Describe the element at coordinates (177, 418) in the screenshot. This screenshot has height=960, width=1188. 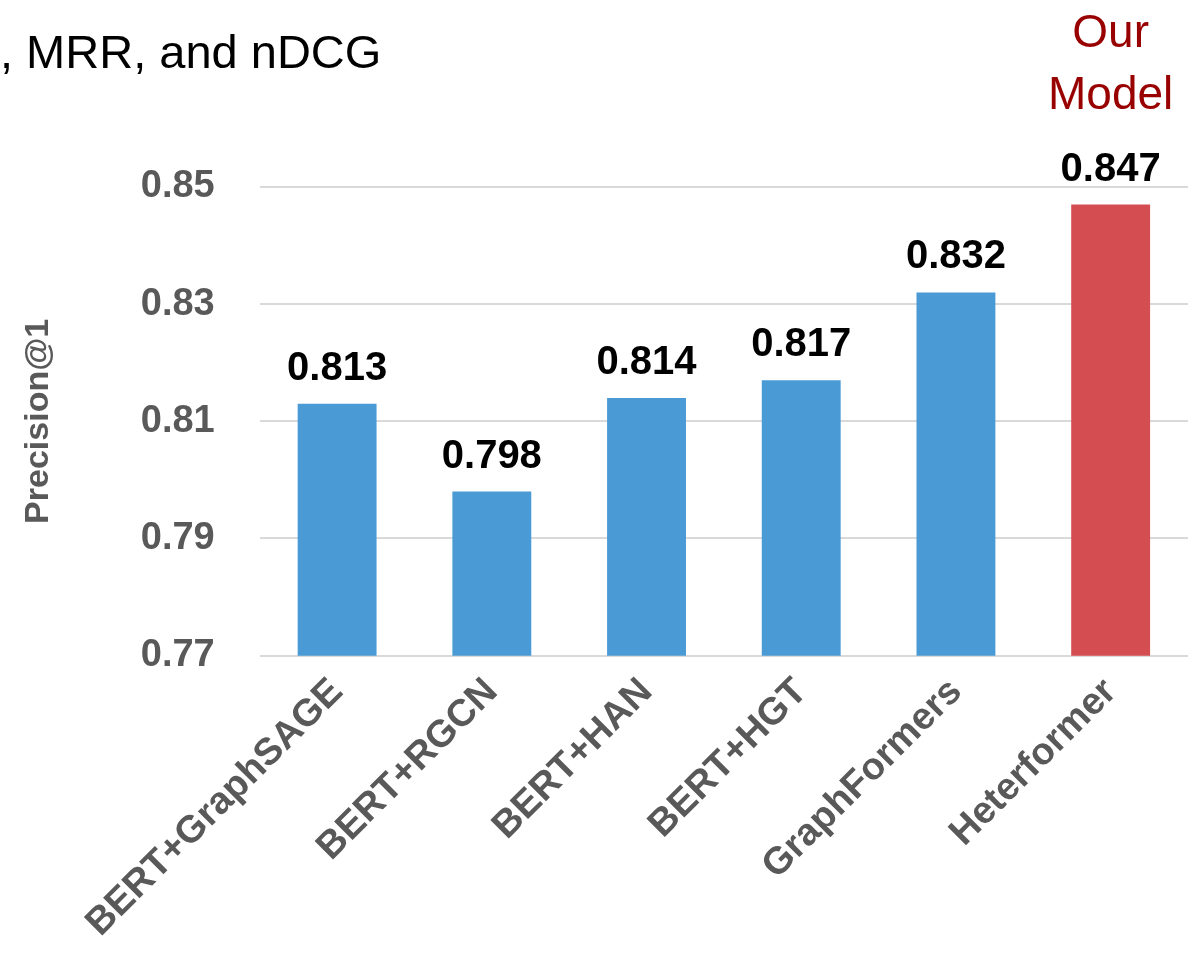
I see `y-tick-label: 0.81` at that location.